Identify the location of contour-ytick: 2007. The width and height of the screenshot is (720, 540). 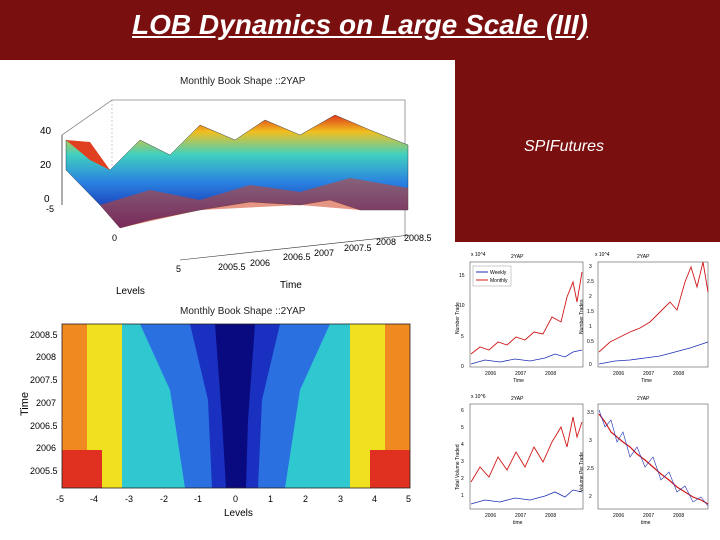
(46, 403).